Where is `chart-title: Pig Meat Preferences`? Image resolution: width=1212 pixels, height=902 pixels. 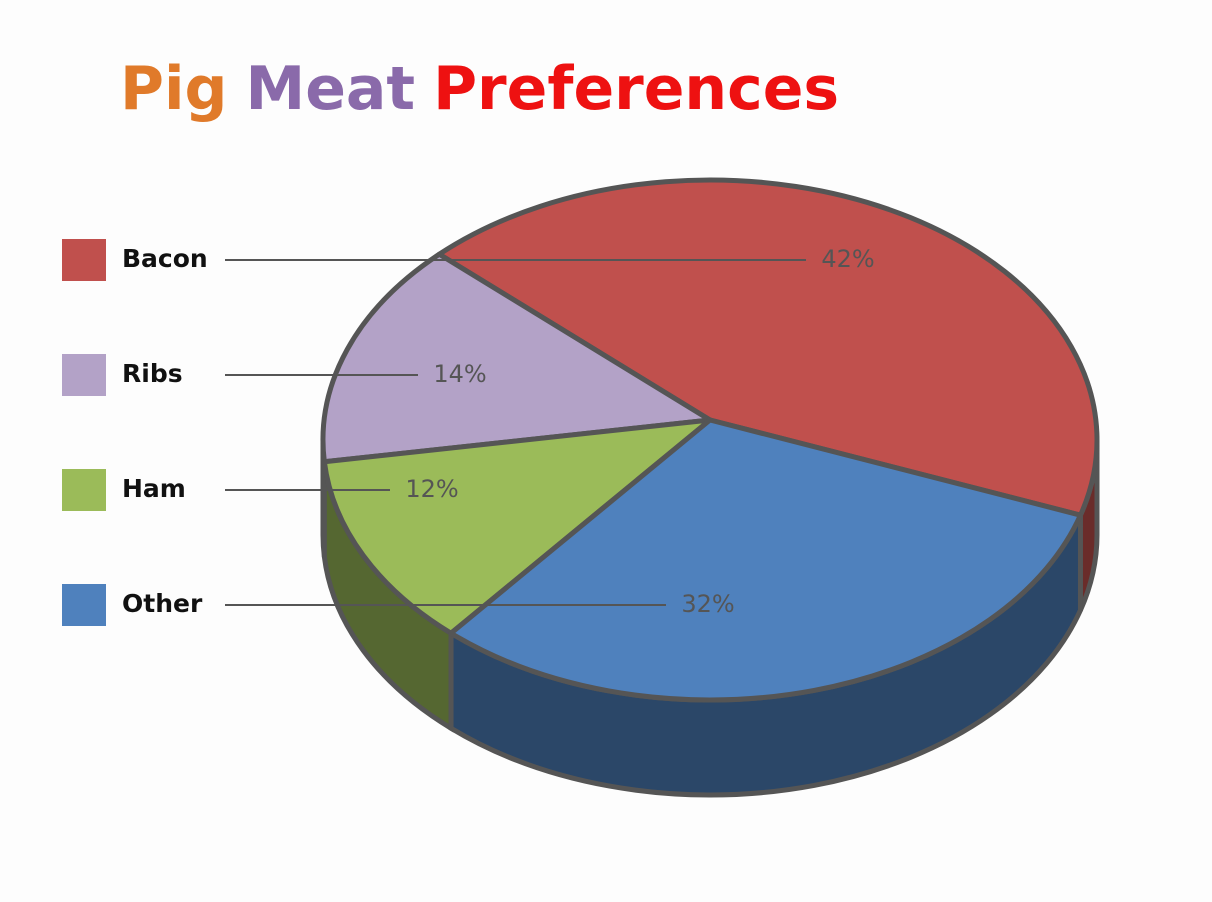
chart-title: Pig Meat Preferences is located at coordinates (479, 89).